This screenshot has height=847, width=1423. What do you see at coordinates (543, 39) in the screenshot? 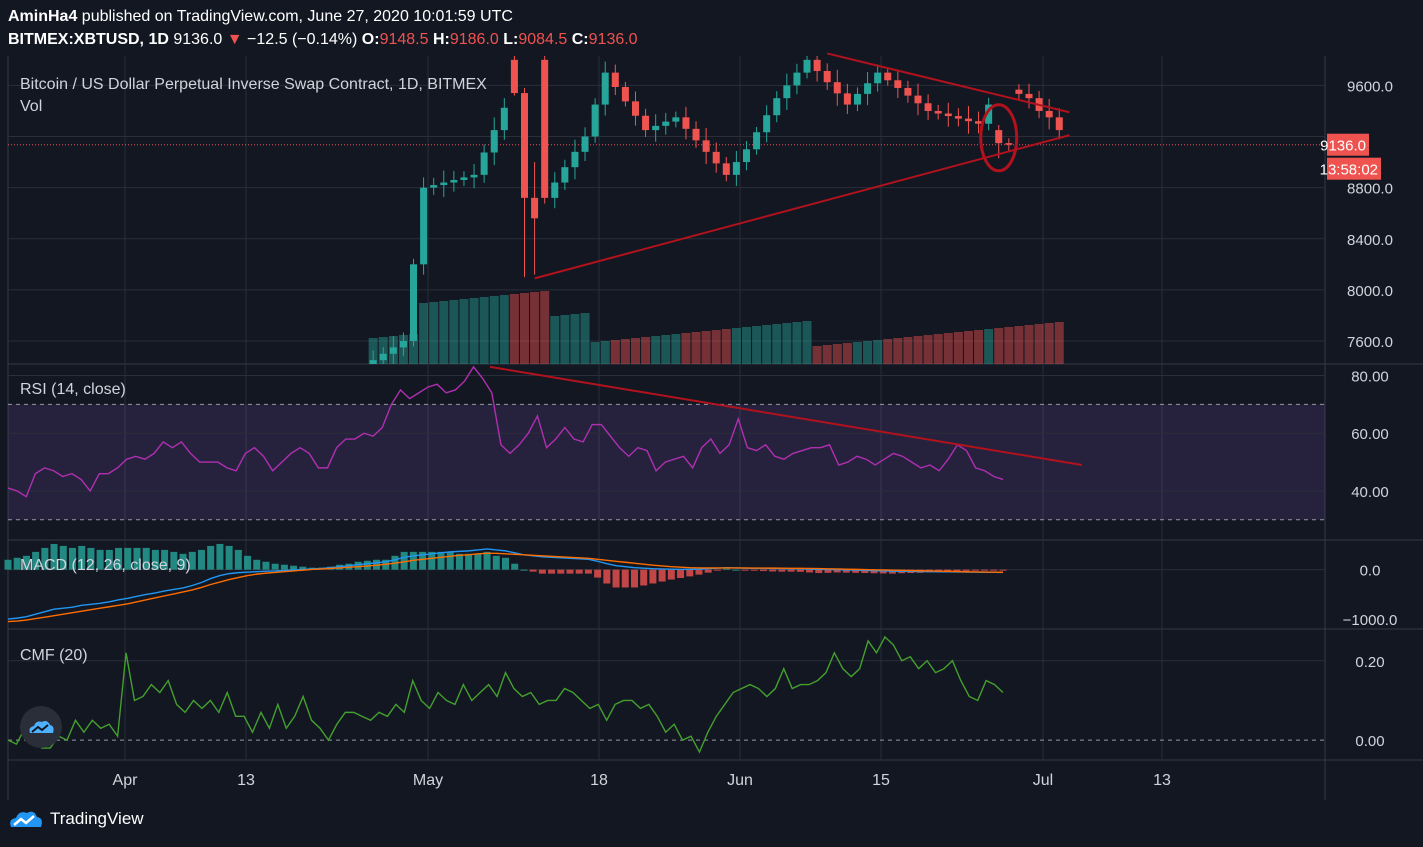
I see `low-value: 9084.5` at bounding box center [543, 39].